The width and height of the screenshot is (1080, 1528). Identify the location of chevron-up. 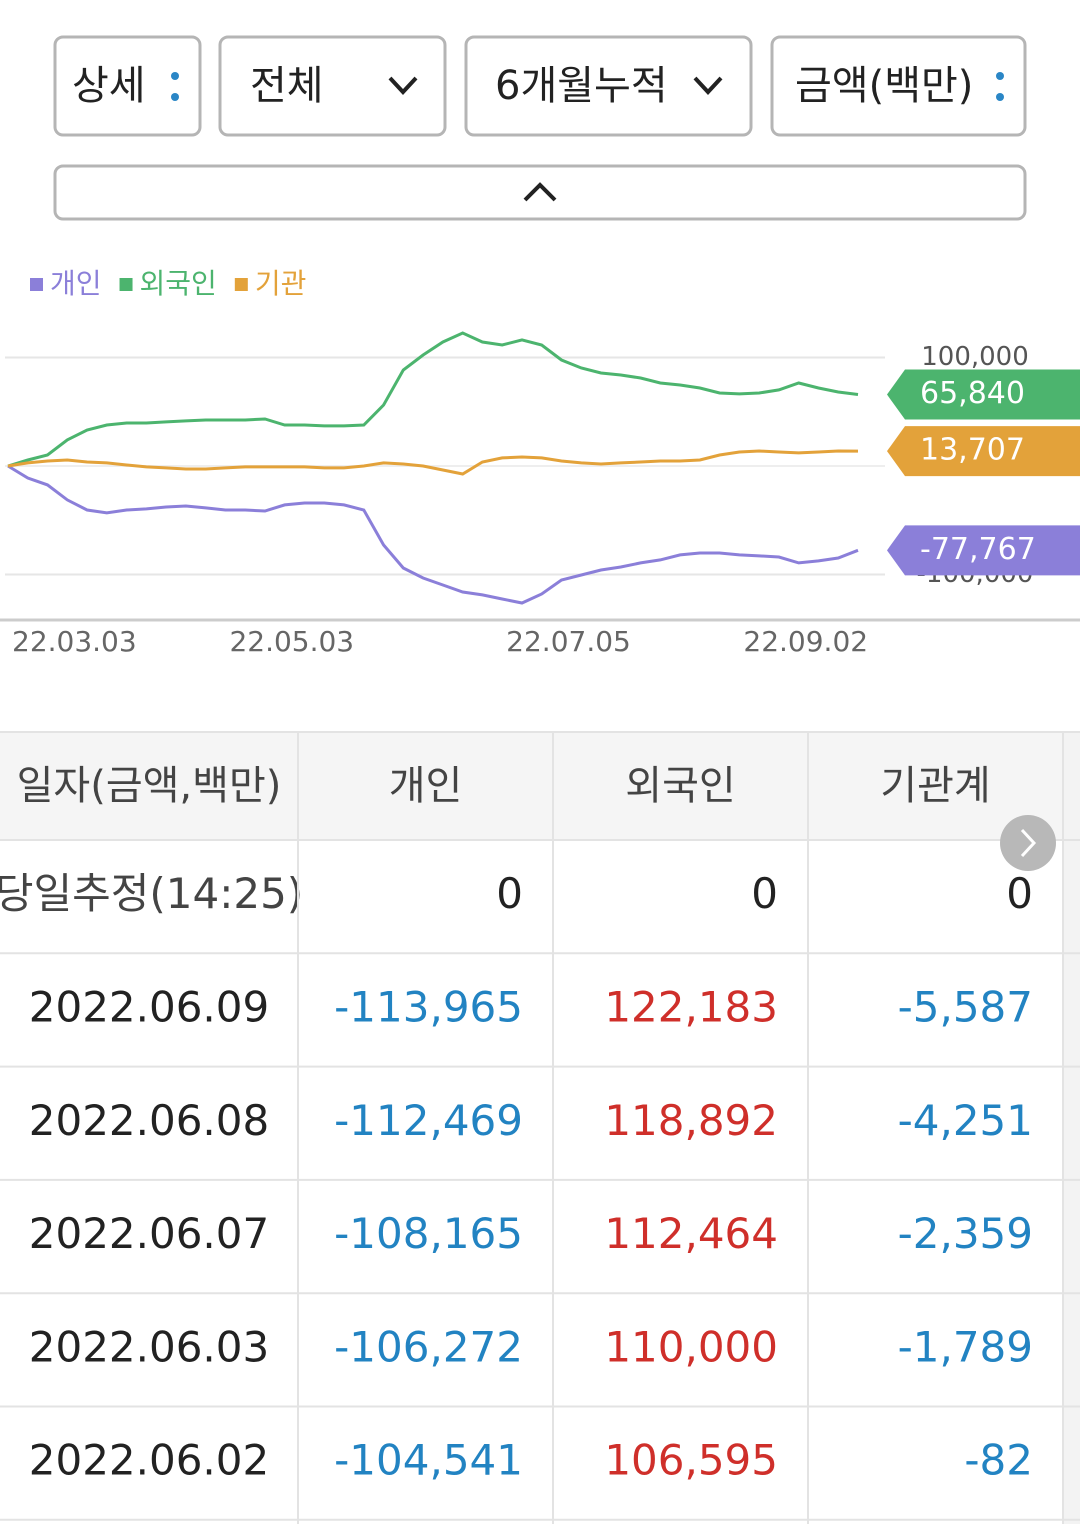
(540, 192).